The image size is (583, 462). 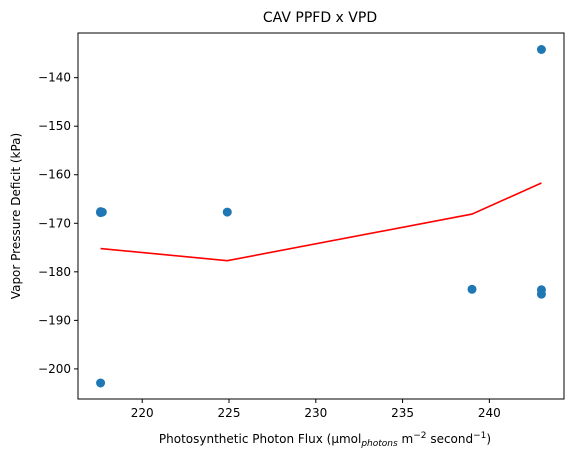 I want to click on y-tick-label: −150, so click(x=54, y=126).